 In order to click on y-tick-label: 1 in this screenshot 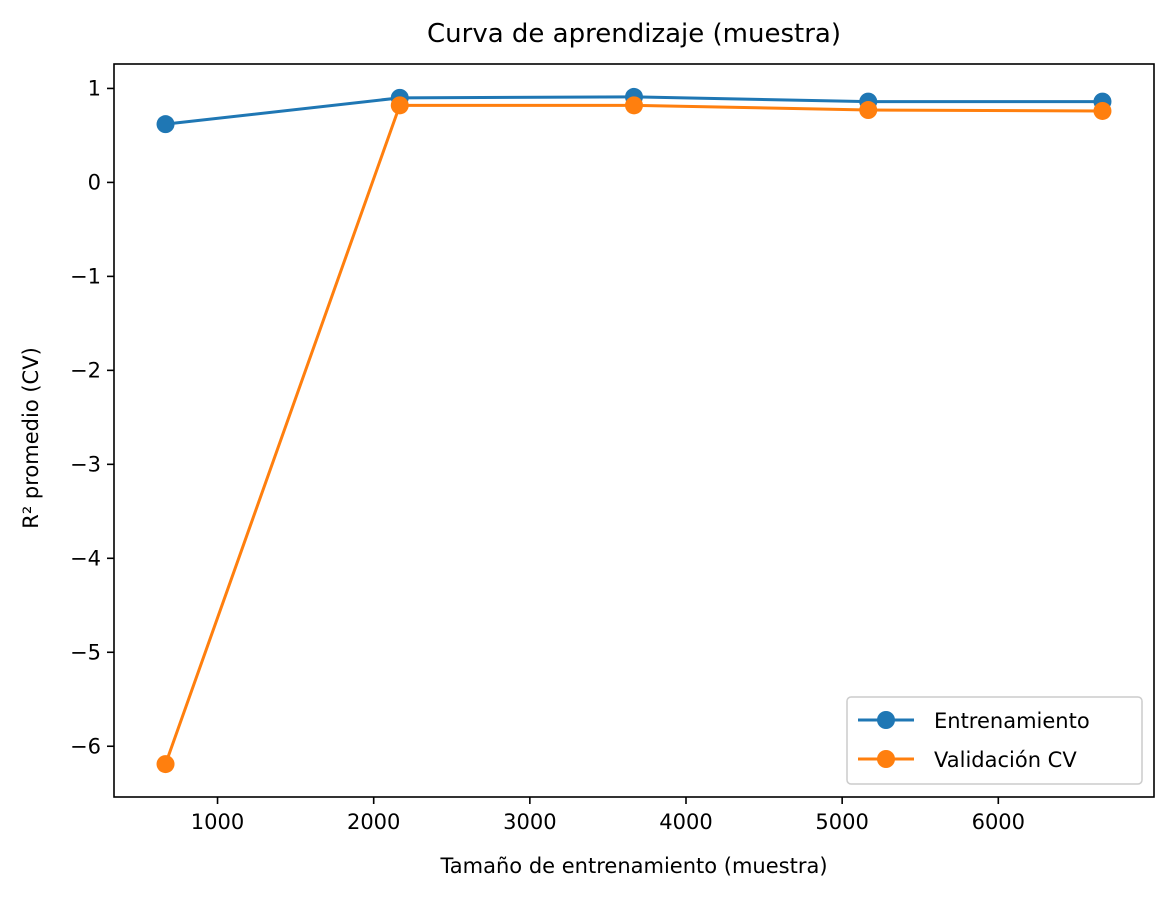, I will do `click(94, 88)`.